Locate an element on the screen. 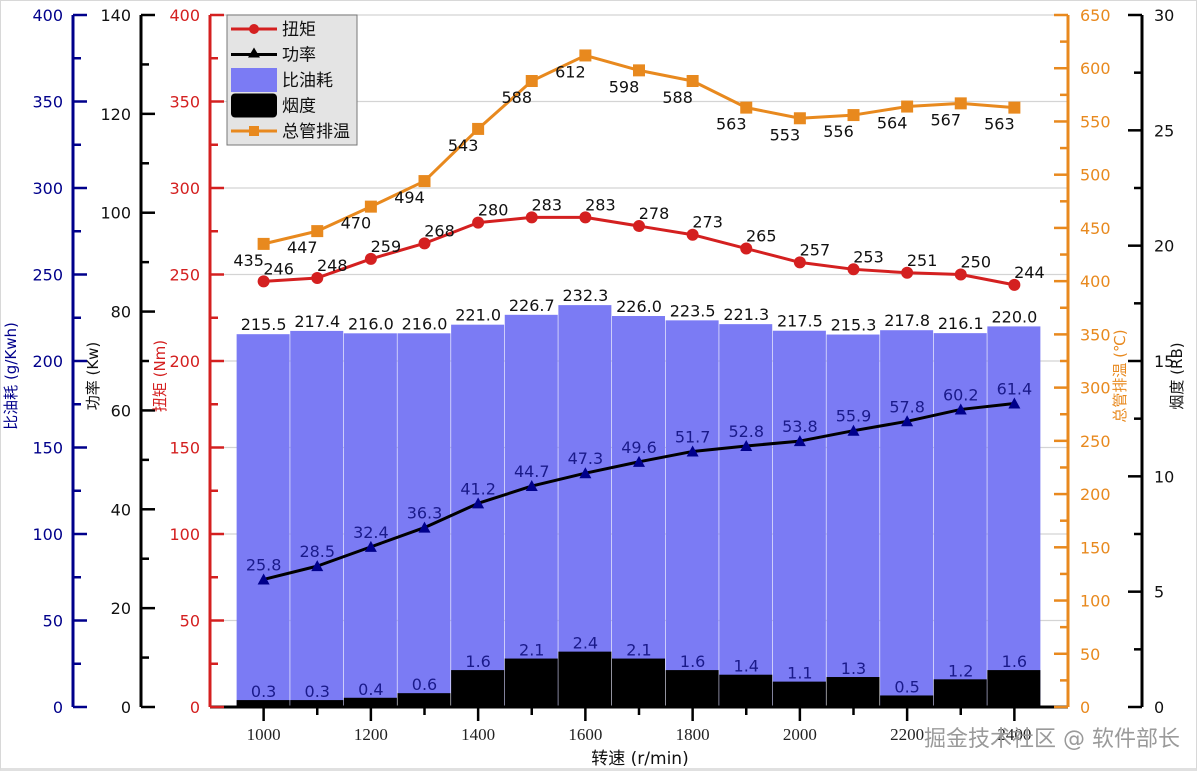  torque-tick-label: 350 is located at coordinates (184, 102).